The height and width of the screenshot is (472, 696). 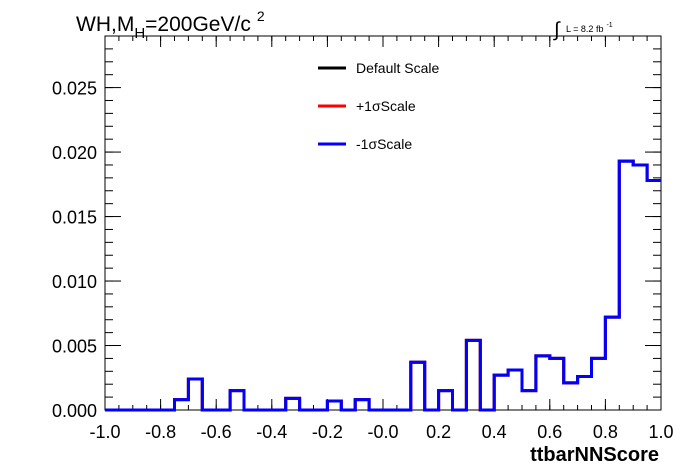 I want to click on x-tick-label: 0.2, so click(x=438, y=432).